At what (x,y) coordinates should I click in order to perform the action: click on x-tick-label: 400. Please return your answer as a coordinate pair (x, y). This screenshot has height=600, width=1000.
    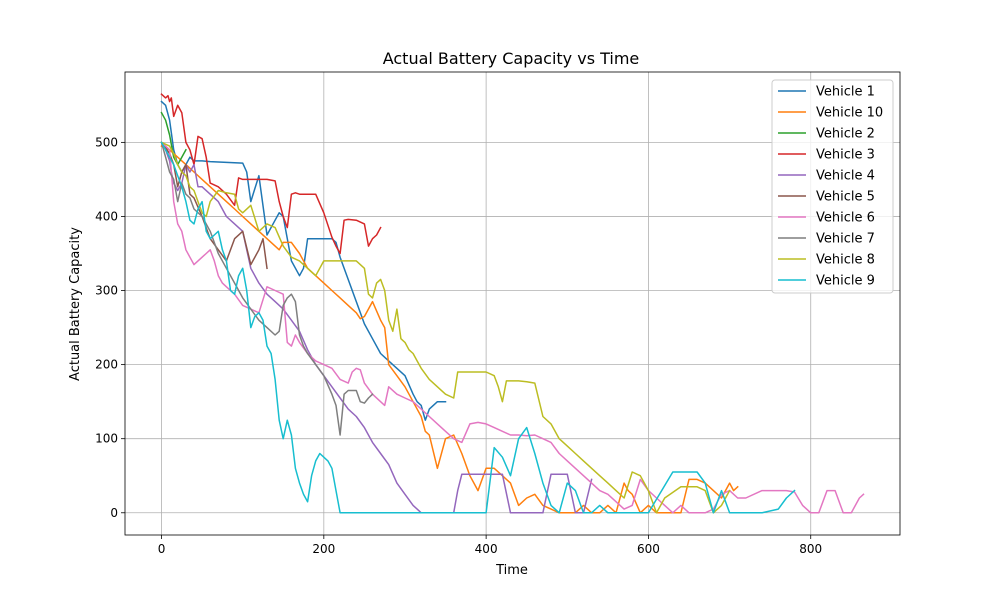
    Looking at the image, I should click on (486, 549).